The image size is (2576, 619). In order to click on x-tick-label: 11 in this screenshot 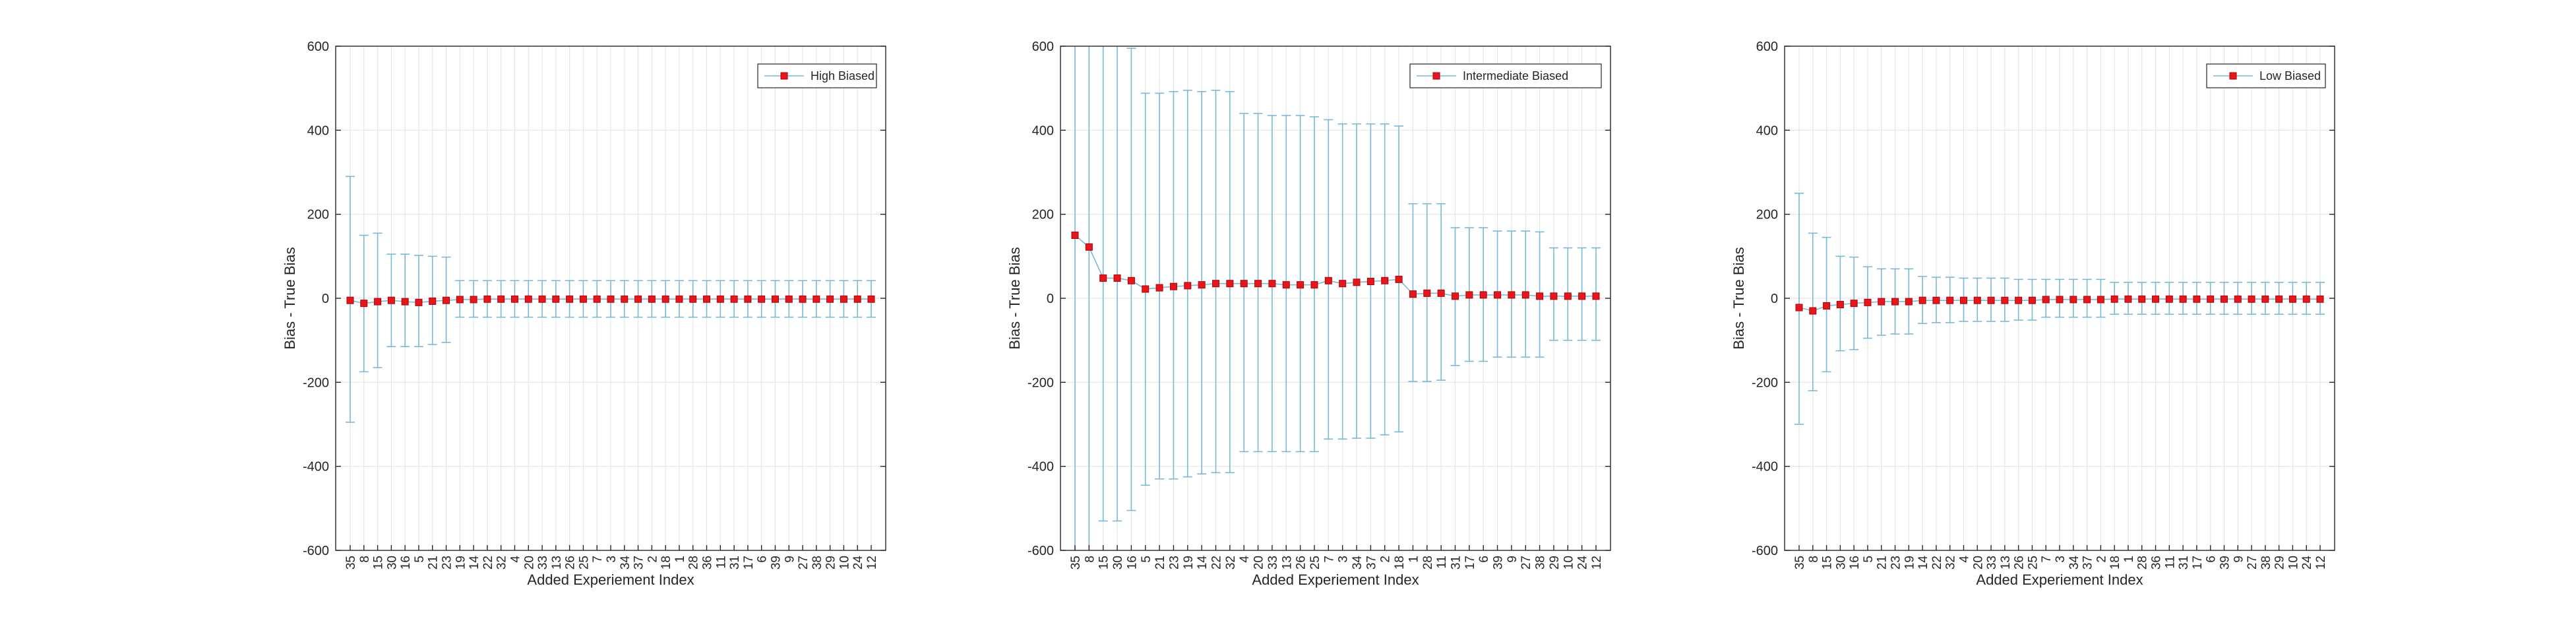, I will do `click(1442, 562)`.